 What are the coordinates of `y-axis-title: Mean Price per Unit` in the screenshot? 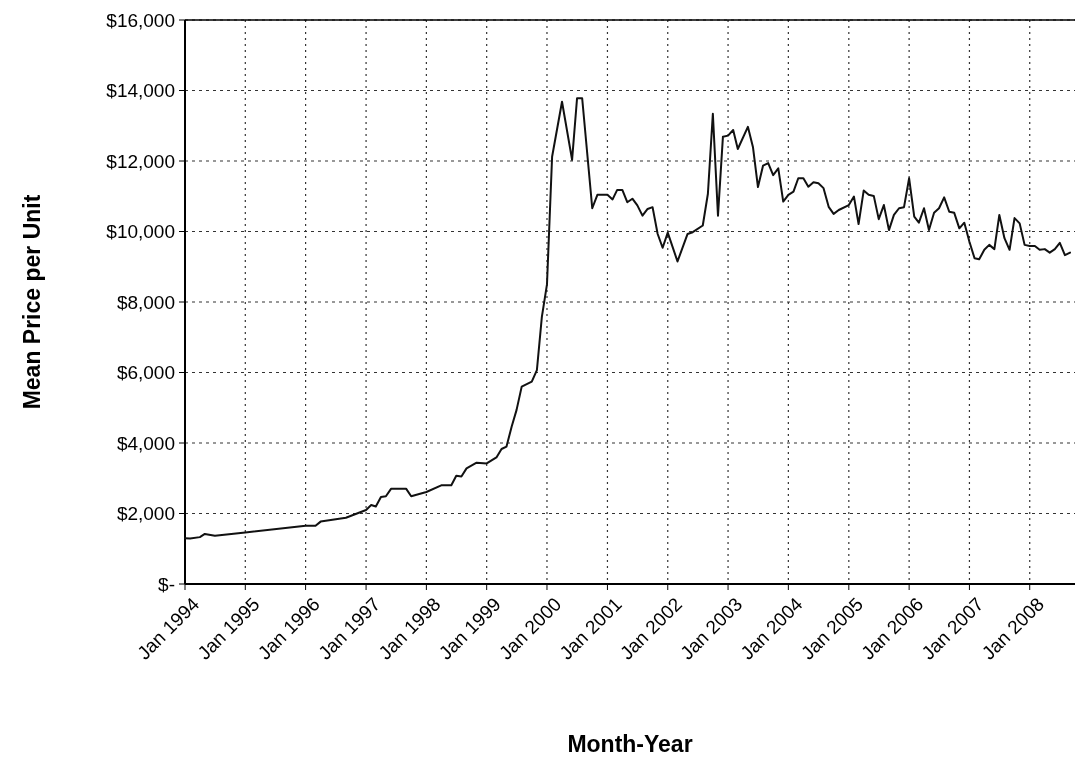 It's located at (32, 302).